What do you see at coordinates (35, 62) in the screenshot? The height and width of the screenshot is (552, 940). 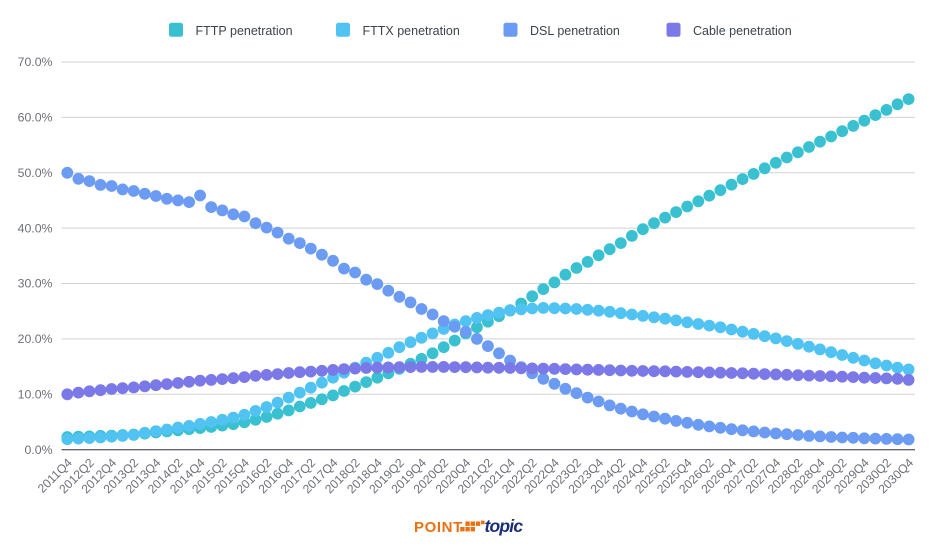 I see `svg-text: 70.0%` at bounding box center [35, 62].